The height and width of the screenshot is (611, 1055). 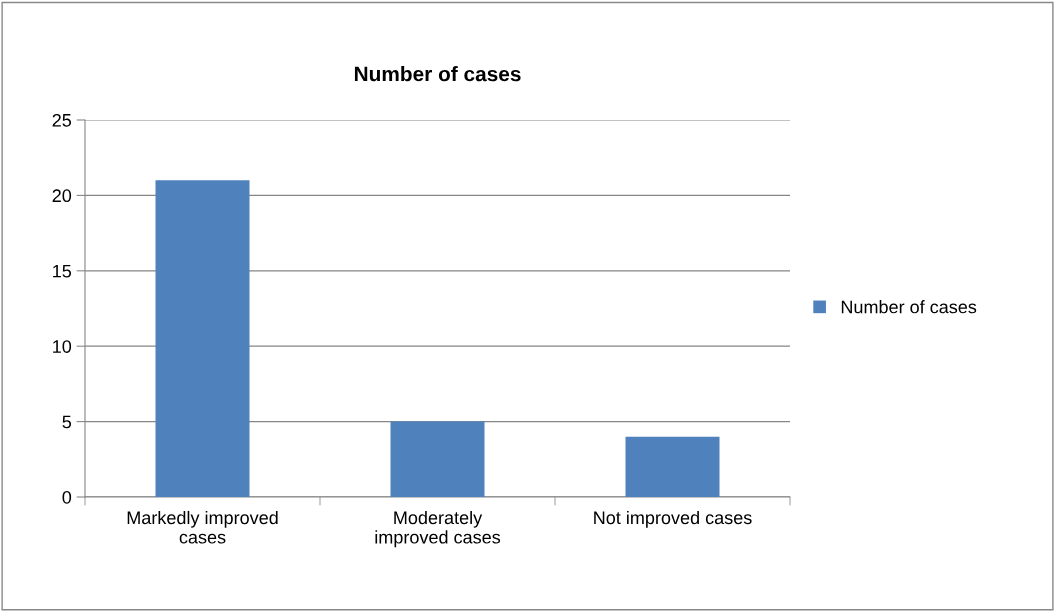 What do you see at coordinates (673, 519) in the screenshot?
I see `x-tick-label: Not improved cases` at bounding box center [673, 519].